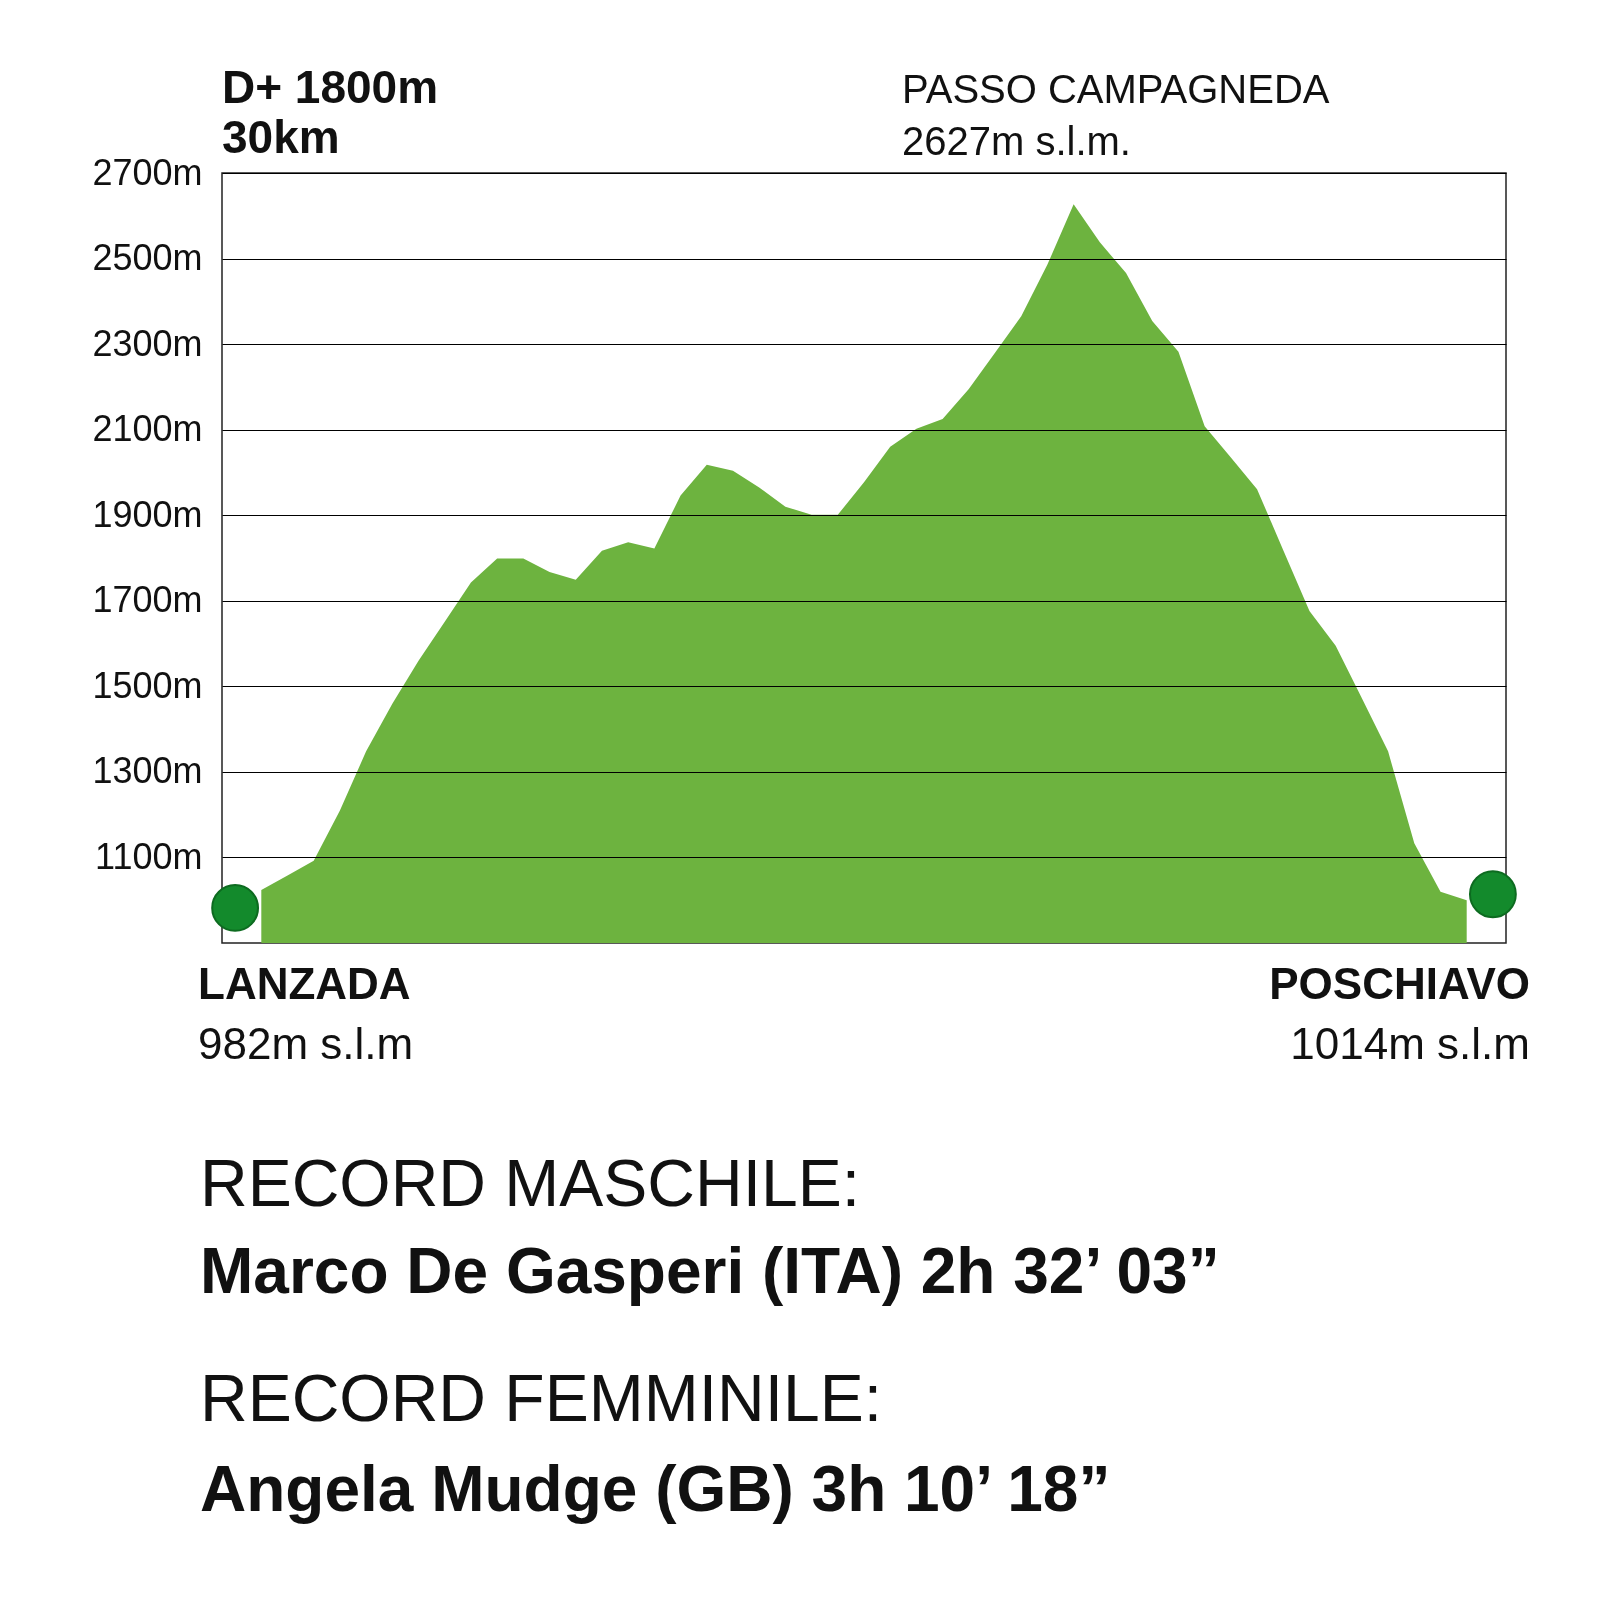 The height and width of the screenshot is (1599, 1600). I want to click on y-tick-label: 1300m, so click(147, 771).